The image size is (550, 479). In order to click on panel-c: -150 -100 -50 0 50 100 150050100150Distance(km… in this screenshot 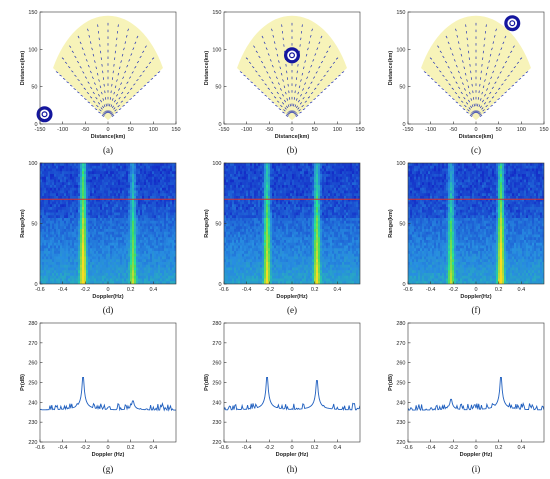, I will do `click(468, 82)`.